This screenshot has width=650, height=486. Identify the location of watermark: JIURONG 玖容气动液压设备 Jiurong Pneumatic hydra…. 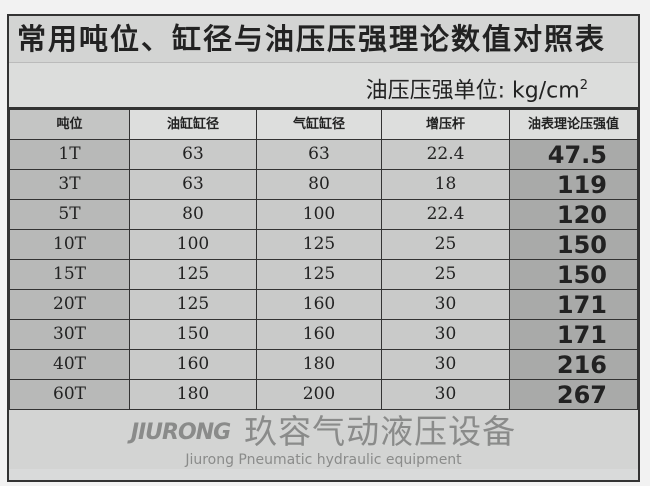
(323, 439).